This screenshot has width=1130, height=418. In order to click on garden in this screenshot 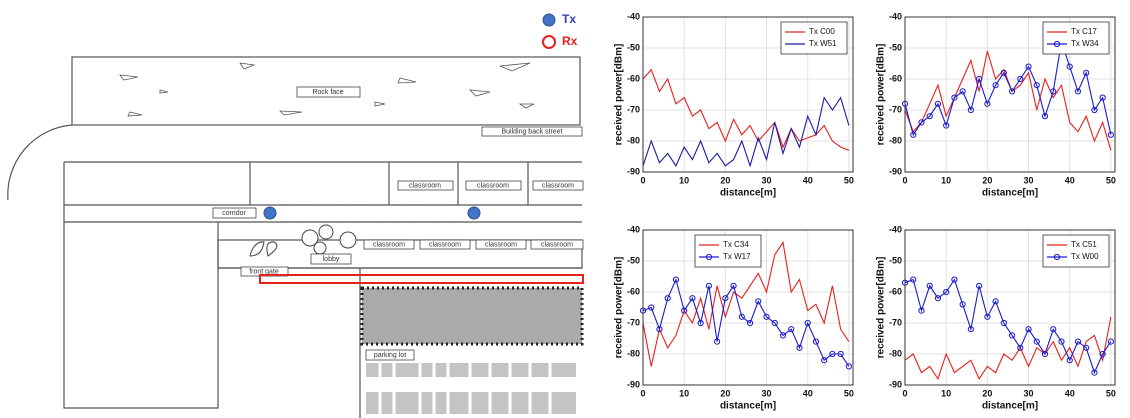, I will do `click(472, 316)`.